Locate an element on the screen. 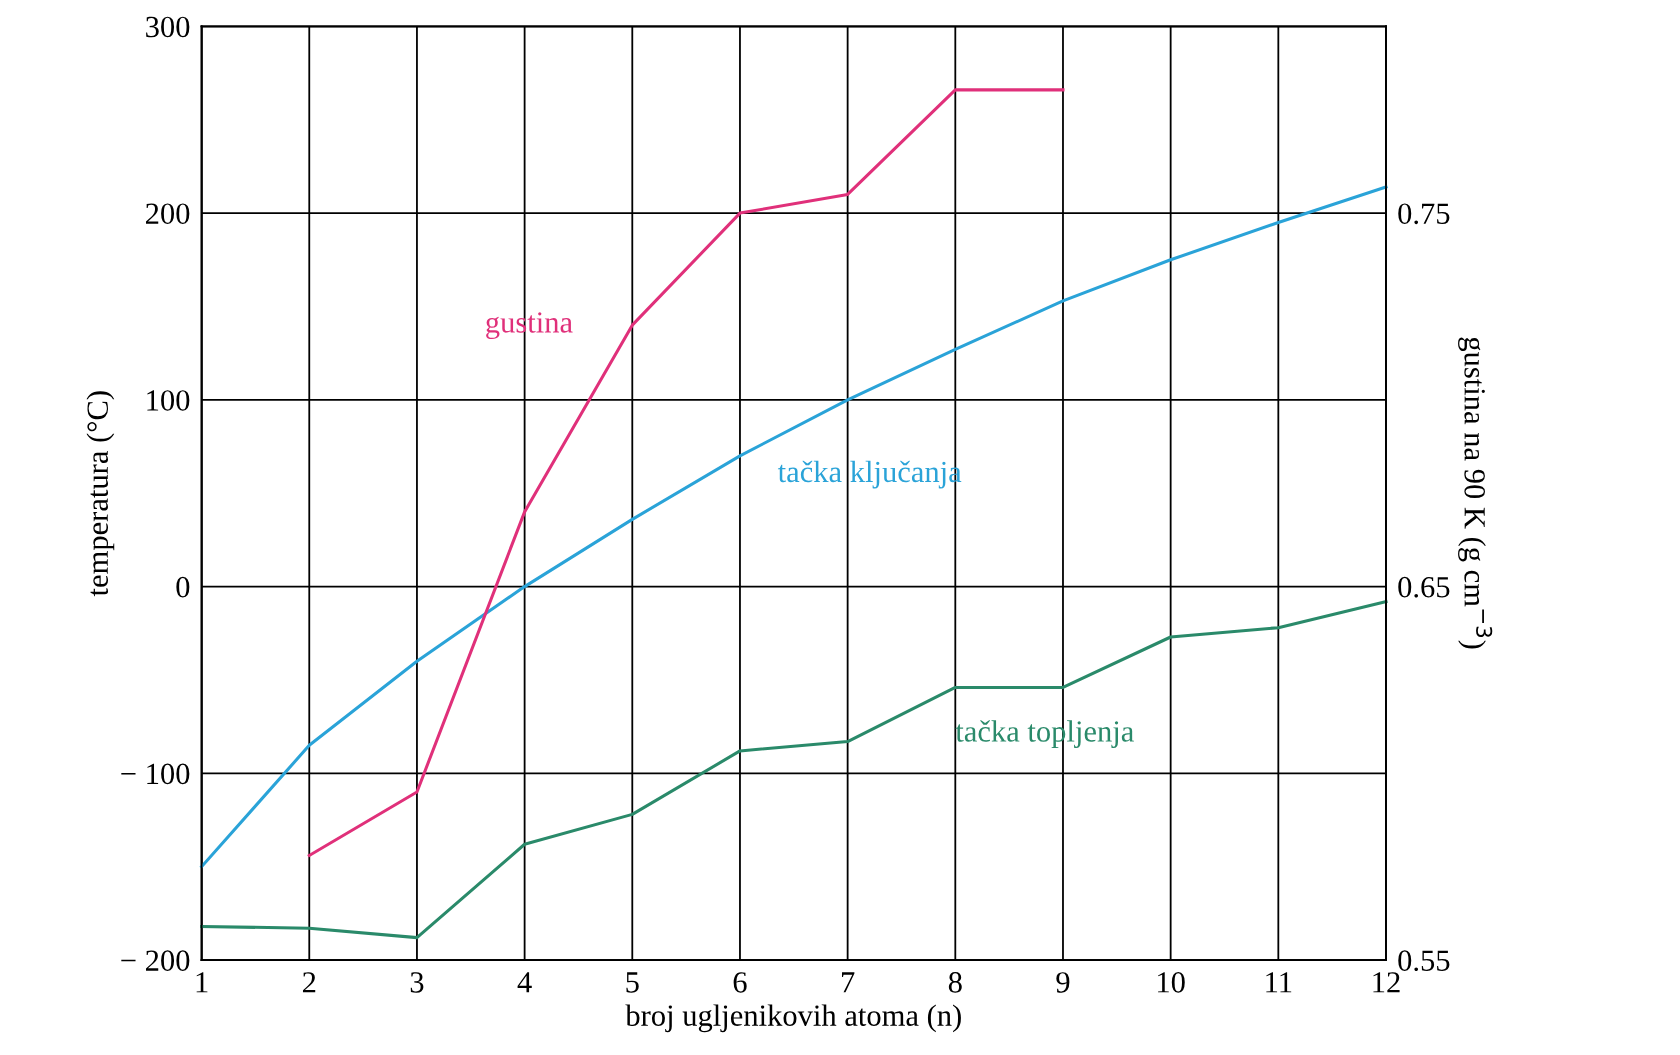  x-tick-label: 9 is located at coordinates (1063, 982).